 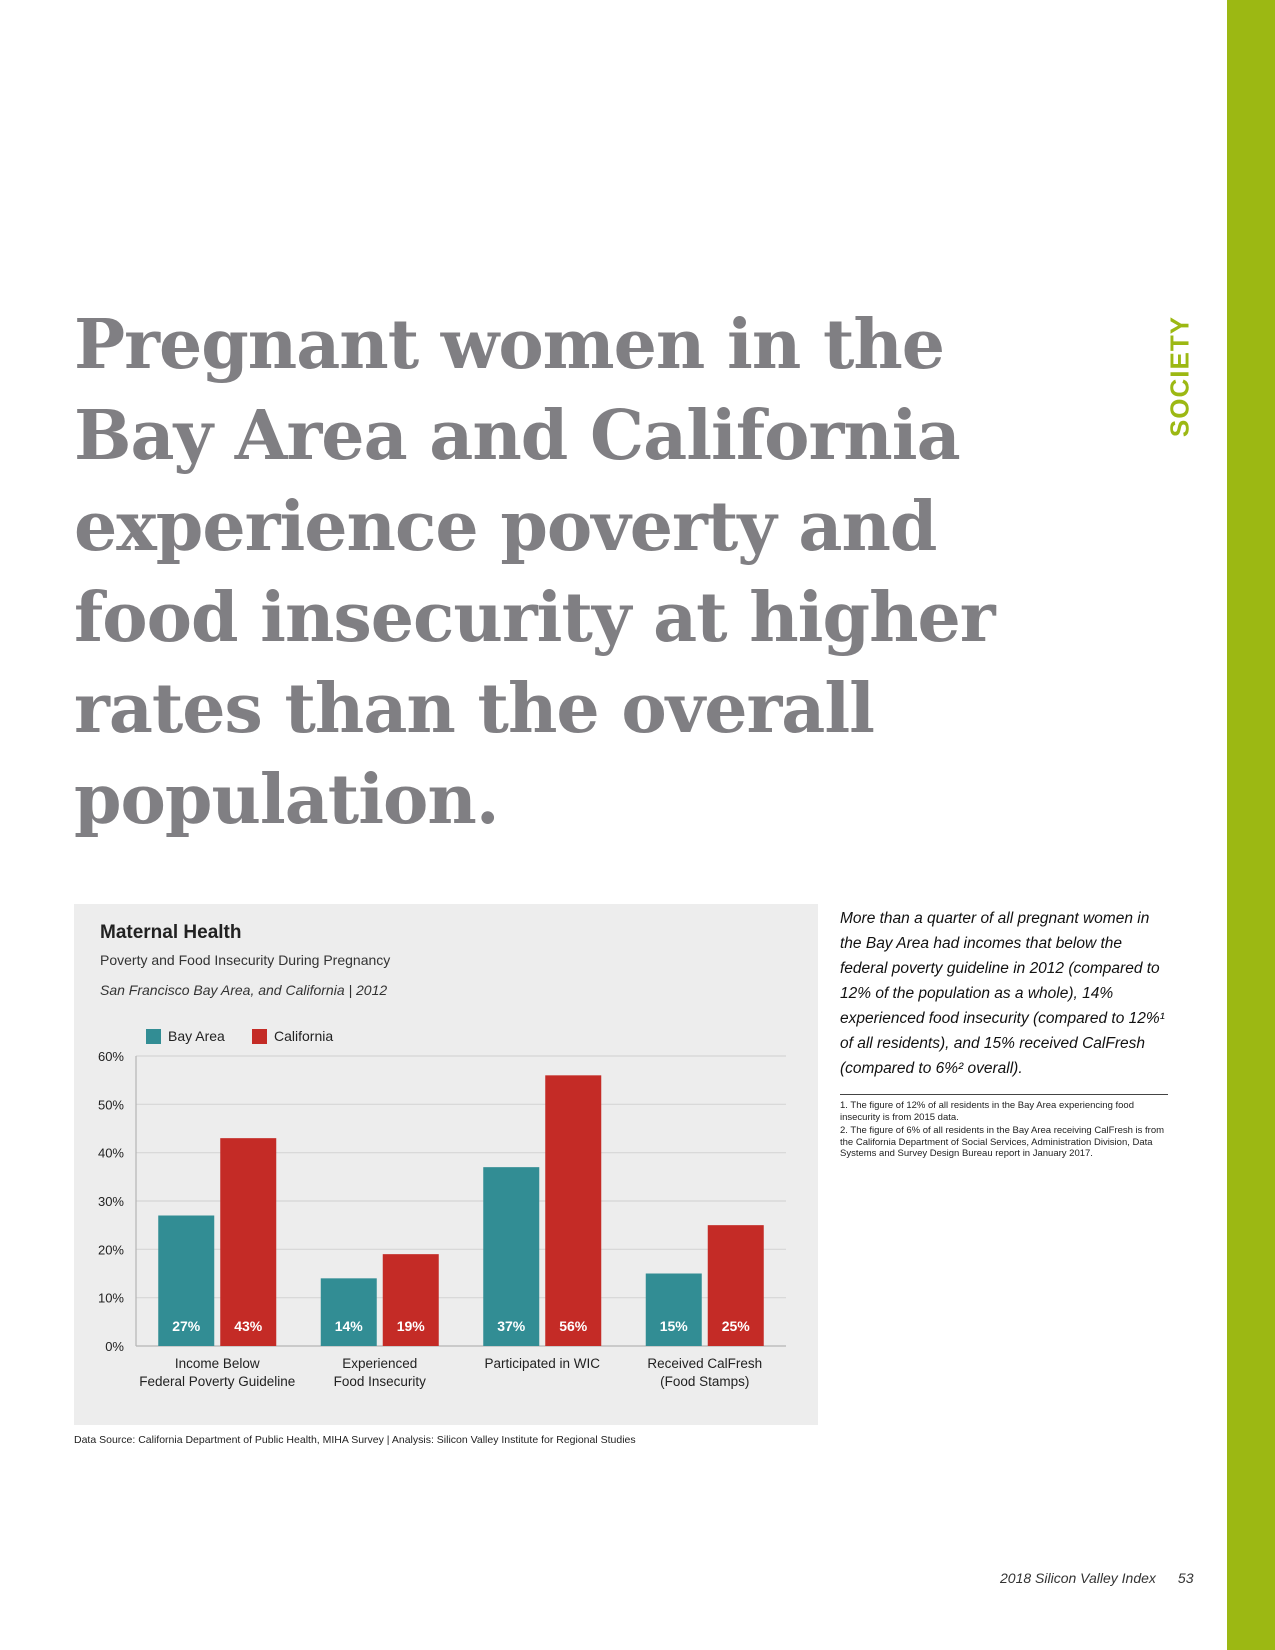 I want to click on section-label: SOCIETY, so click(x=1179, y=376).